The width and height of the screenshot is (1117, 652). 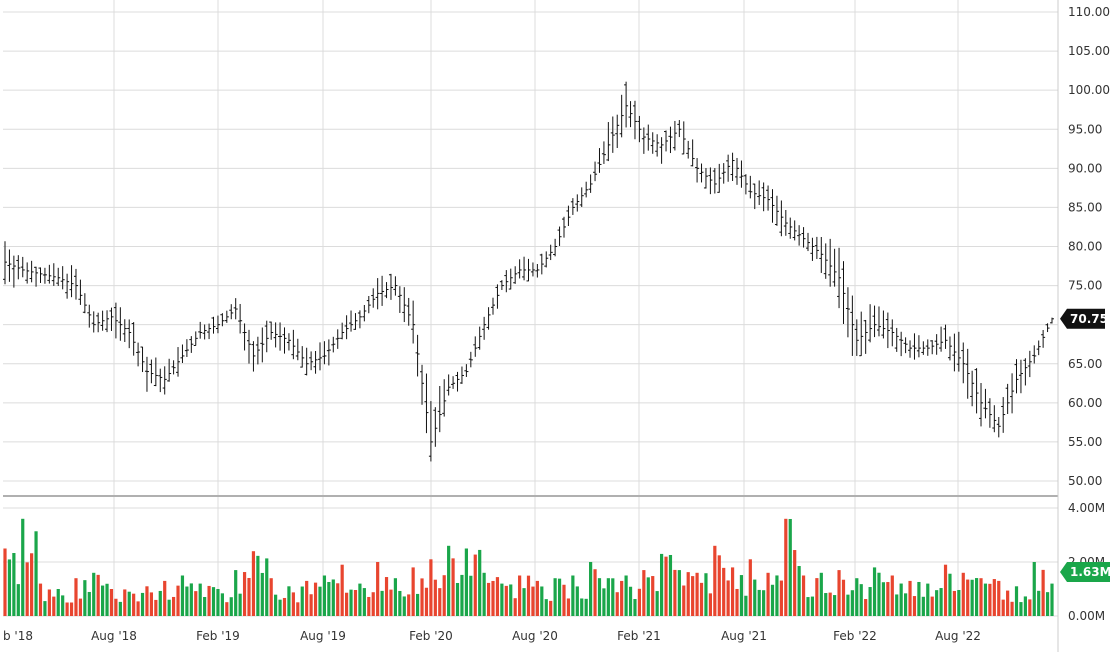 I want to click on price-tick-label: 90.00, so click(x=1085, y=168).